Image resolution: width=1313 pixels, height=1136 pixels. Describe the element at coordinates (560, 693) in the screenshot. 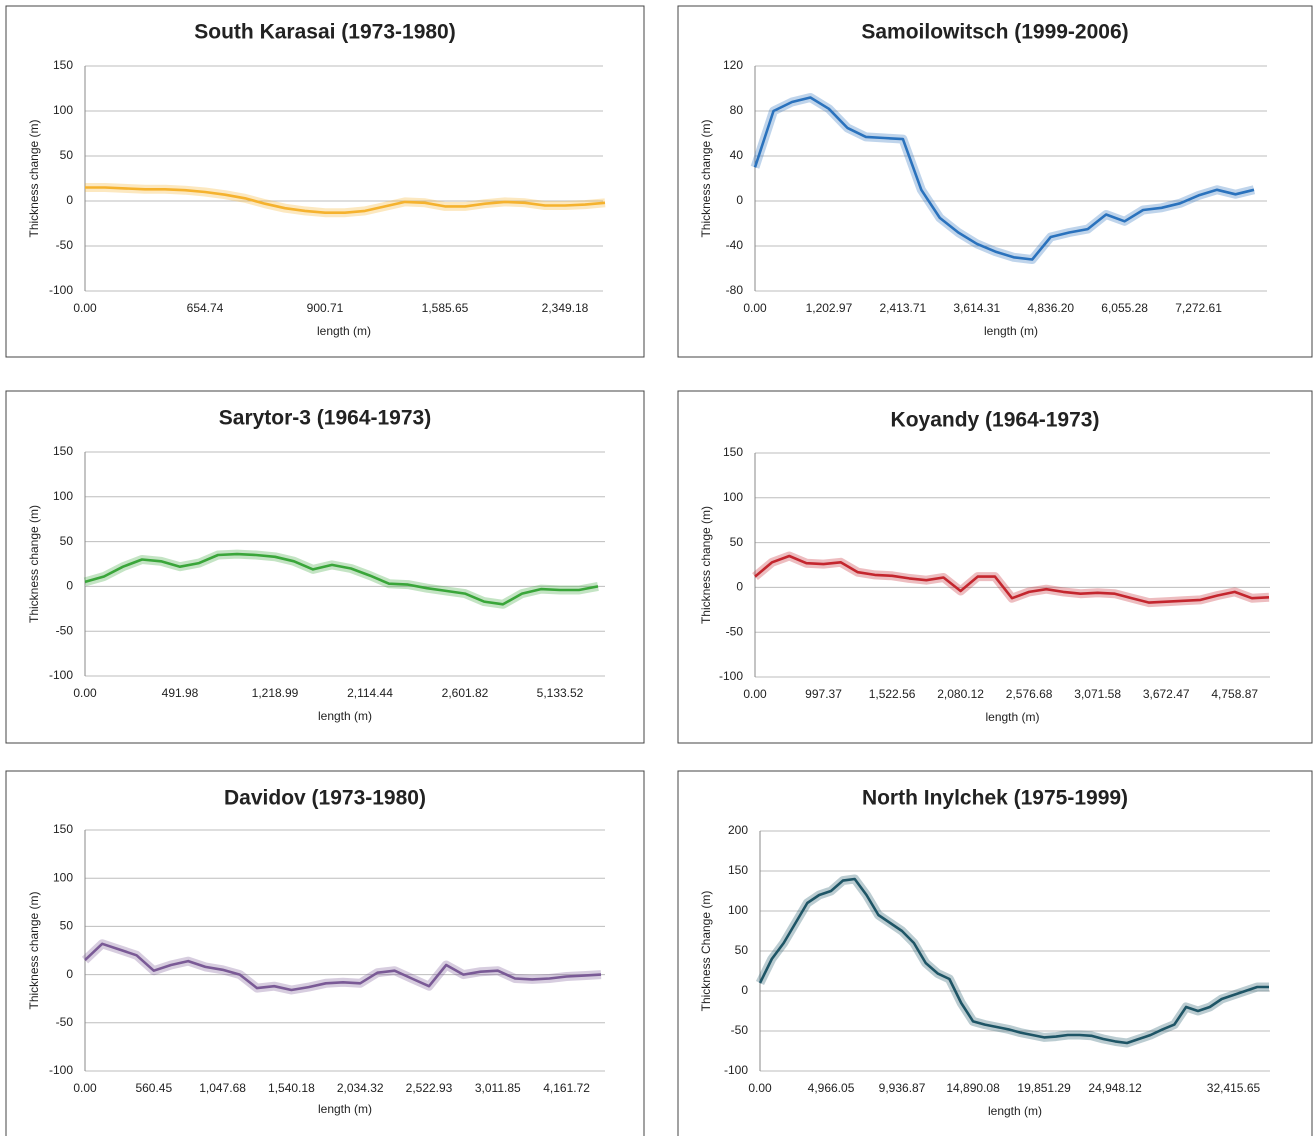

I see `x-tick-label: 5,133.52` at that location.